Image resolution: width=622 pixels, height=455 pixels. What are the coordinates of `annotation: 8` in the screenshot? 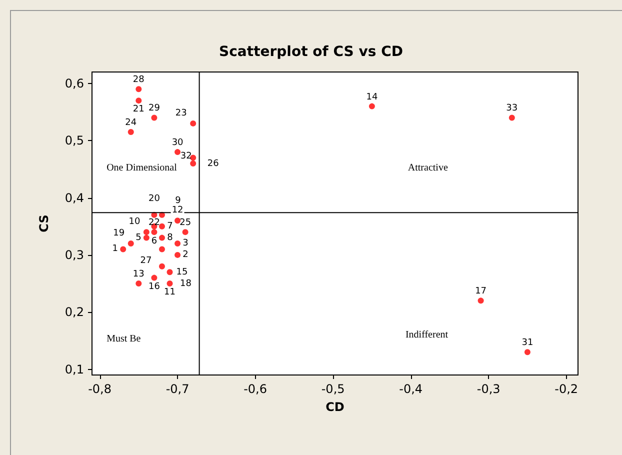 It's located at (170, 237).